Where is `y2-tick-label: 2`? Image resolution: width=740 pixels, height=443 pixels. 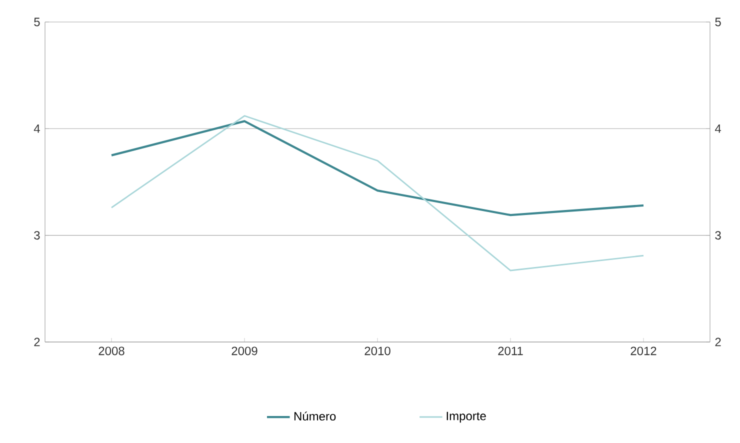 y2-tick-label: 2 is located at coordinates (37, 342).